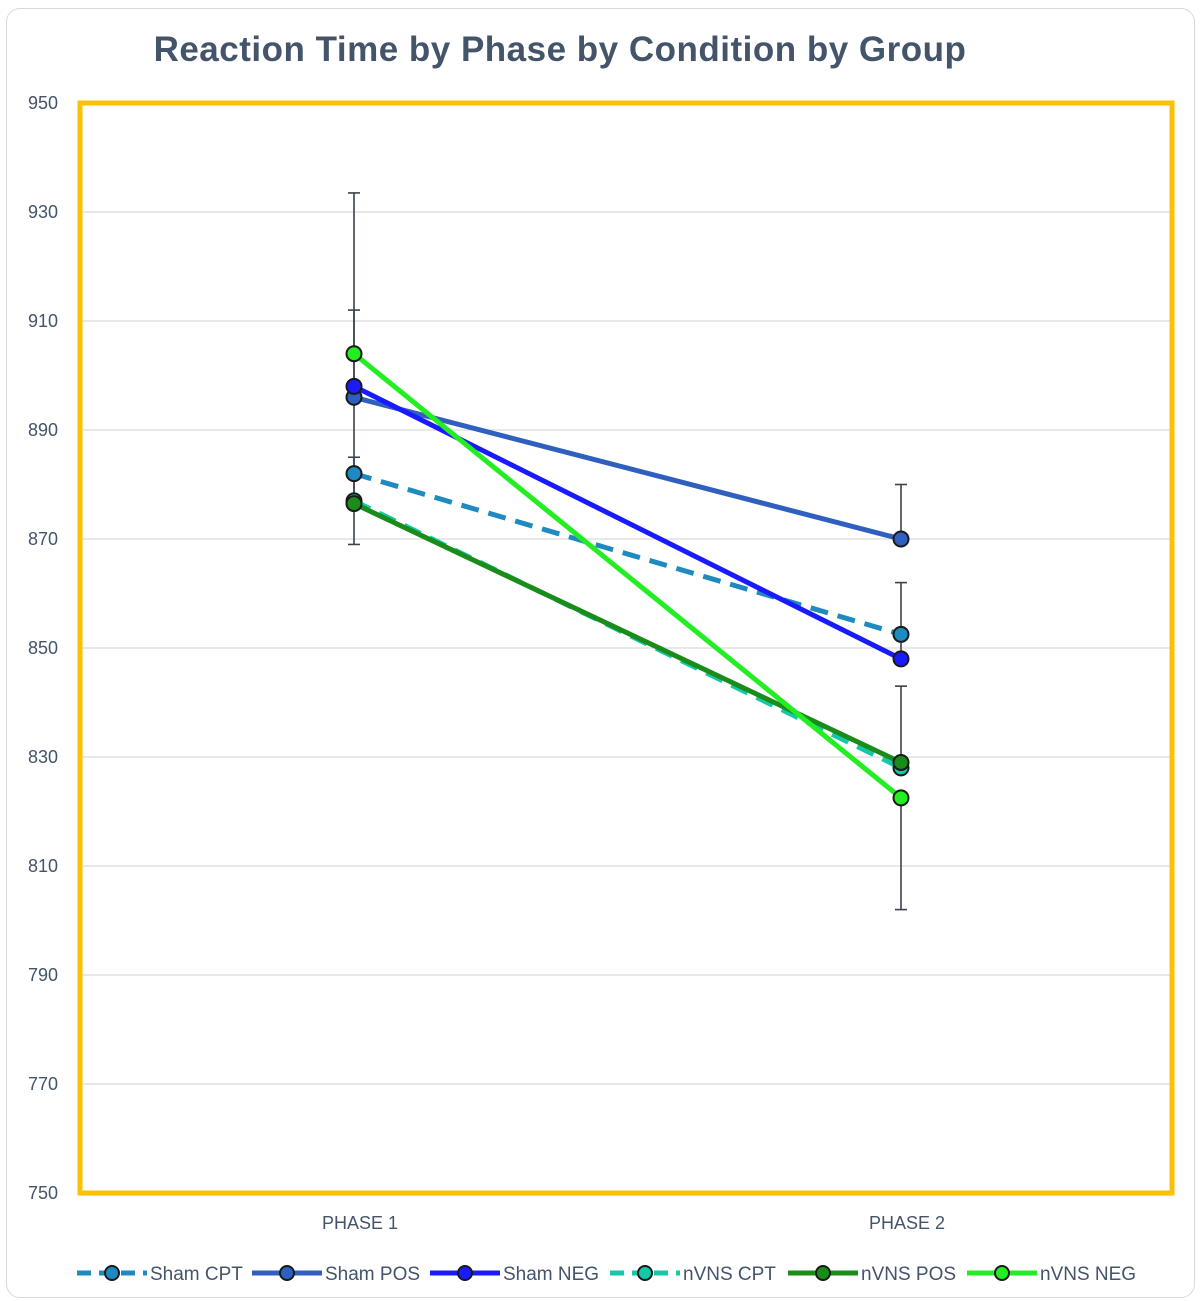 The height and width of the screenshot is (1301, 1201). Describe the element at coordinates (729, 1274) in the screenshot. I see `legend-label: nVNS CPT` at that location.